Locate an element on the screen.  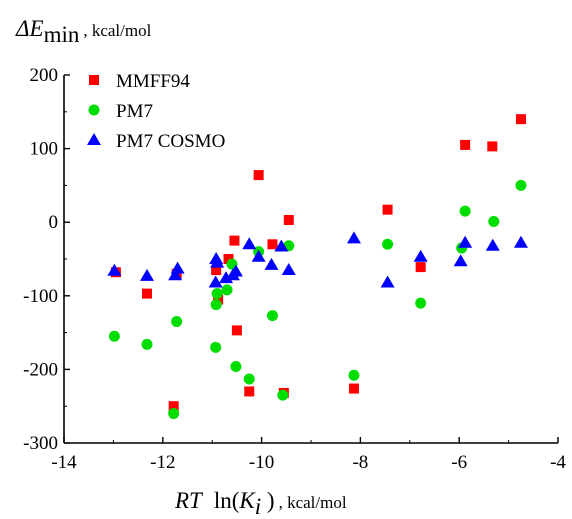
y-tick-label: 100 is located at coordinates (44, 149).